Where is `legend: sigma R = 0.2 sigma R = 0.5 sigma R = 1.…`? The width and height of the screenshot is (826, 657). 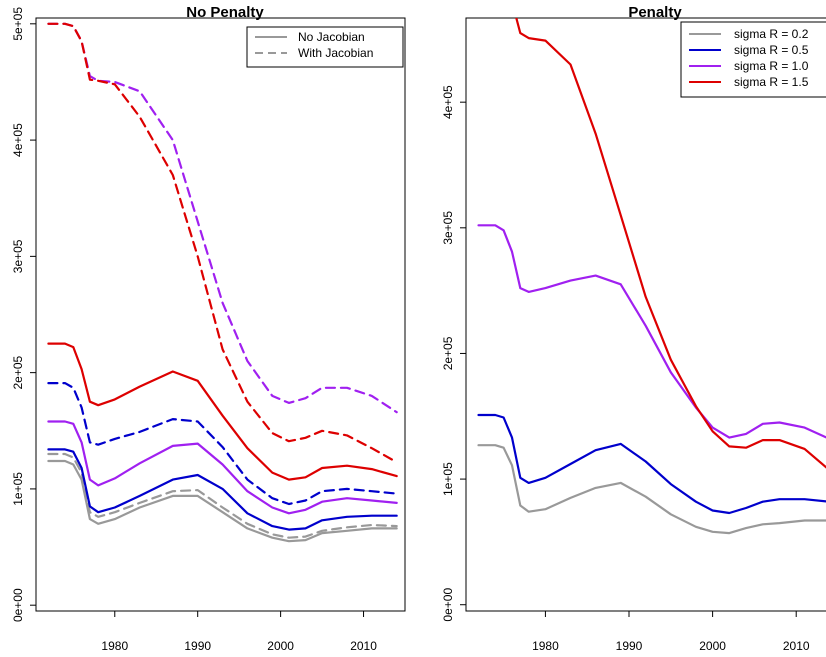
legend: sigma R = 0.2 sigma R = 0.5 sigma R = 1.… is located at coordinates (753, 59).